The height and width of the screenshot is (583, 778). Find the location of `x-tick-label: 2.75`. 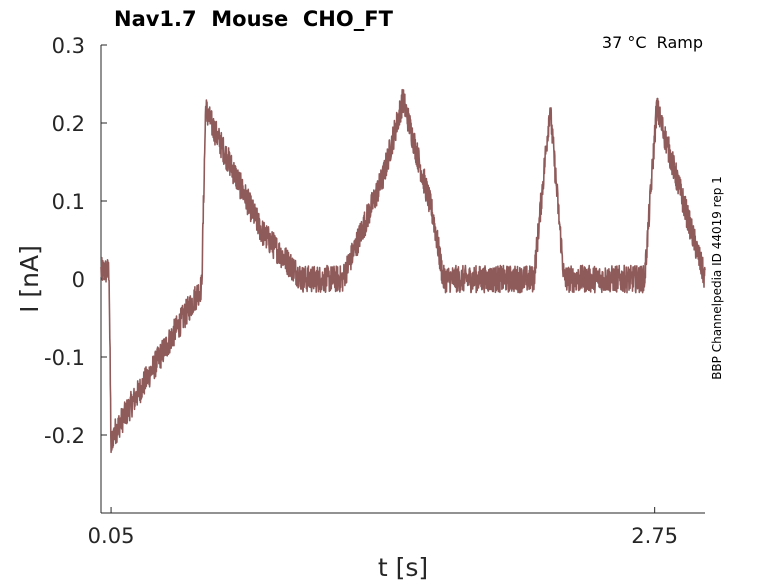

x-tick-label: 2.75 is located at coordinates (654, 536).